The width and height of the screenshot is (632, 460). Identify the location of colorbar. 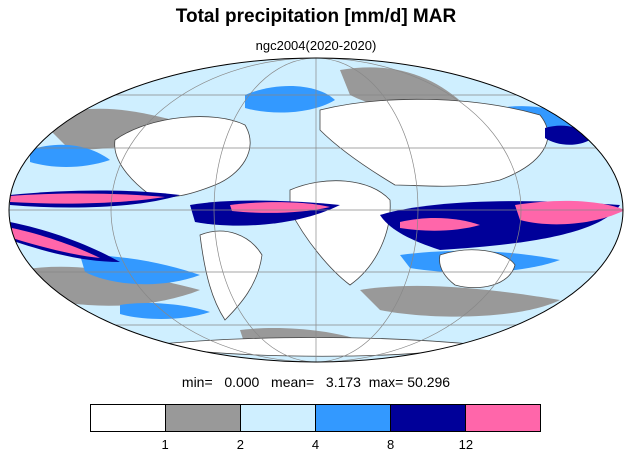
(315, 418).